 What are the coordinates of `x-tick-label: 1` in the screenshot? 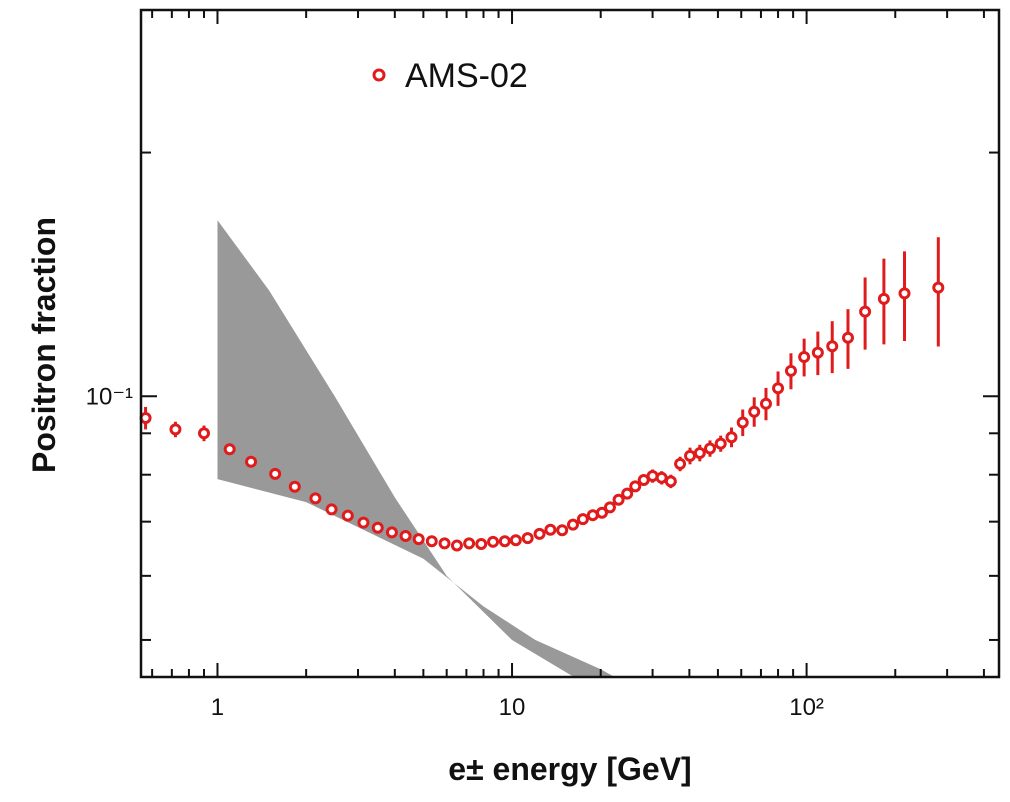 It's located at (217, 707).